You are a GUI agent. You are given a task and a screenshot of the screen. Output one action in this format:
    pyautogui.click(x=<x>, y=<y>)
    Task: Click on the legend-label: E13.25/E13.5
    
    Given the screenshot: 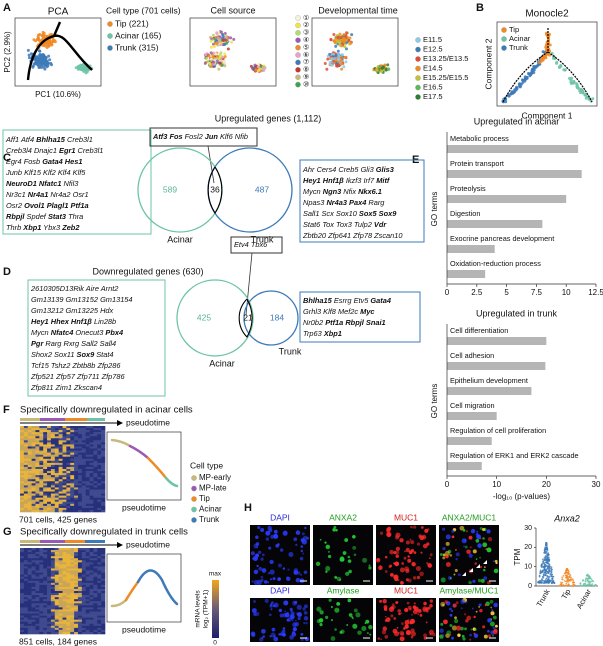 What is the action you would take?
    pyautogui.click(x=445, y=58)
    